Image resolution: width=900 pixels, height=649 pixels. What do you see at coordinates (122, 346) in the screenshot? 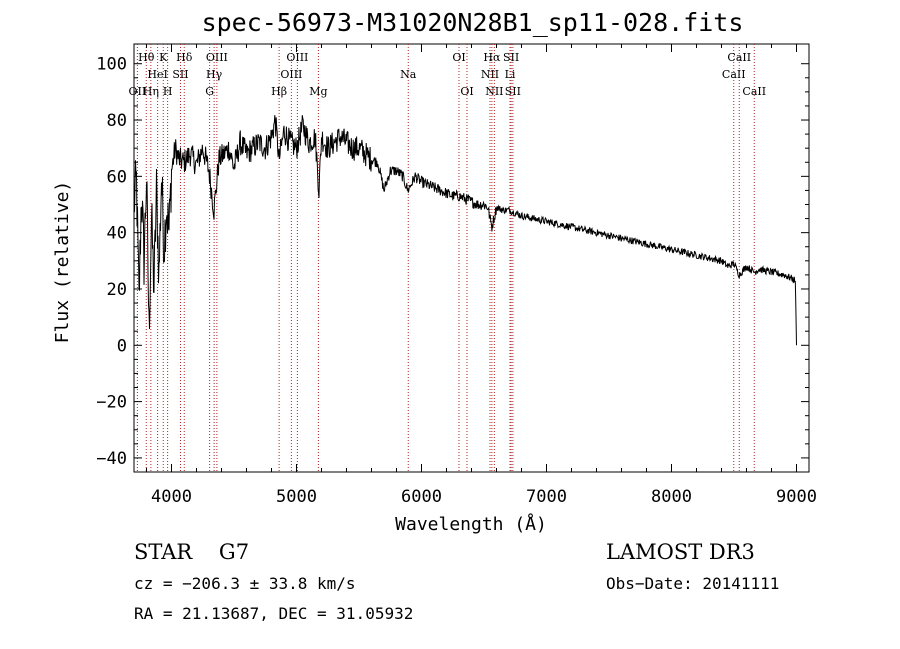
I see `y-tick-label: 0` at bounding box center [122, 346].